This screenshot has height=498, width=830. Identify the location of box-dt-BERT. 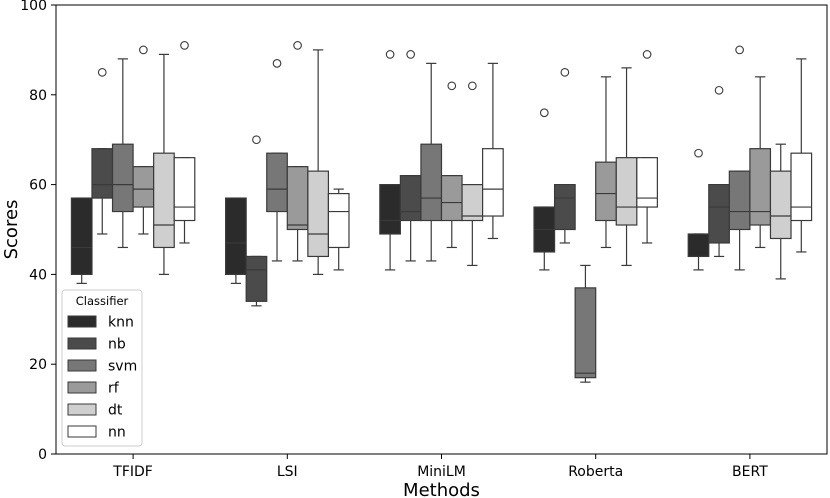
(780, 211).